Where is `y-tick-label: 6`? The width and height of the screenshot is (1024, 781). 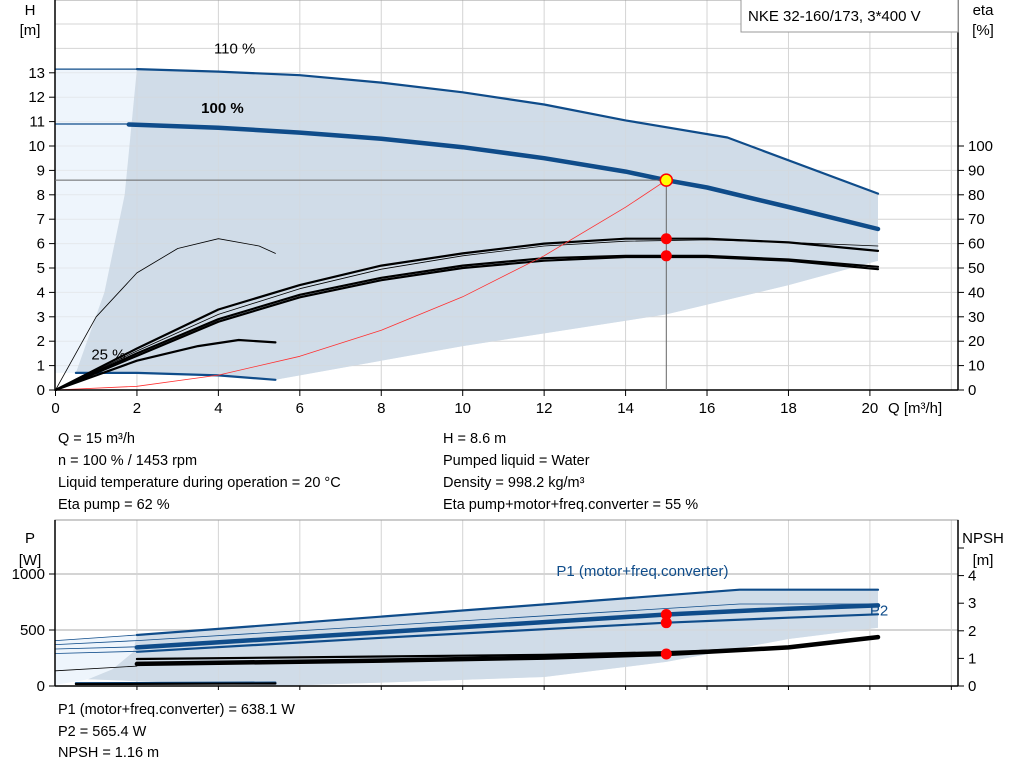
y-tick-label: 6 is located at coordinates (41, 244).